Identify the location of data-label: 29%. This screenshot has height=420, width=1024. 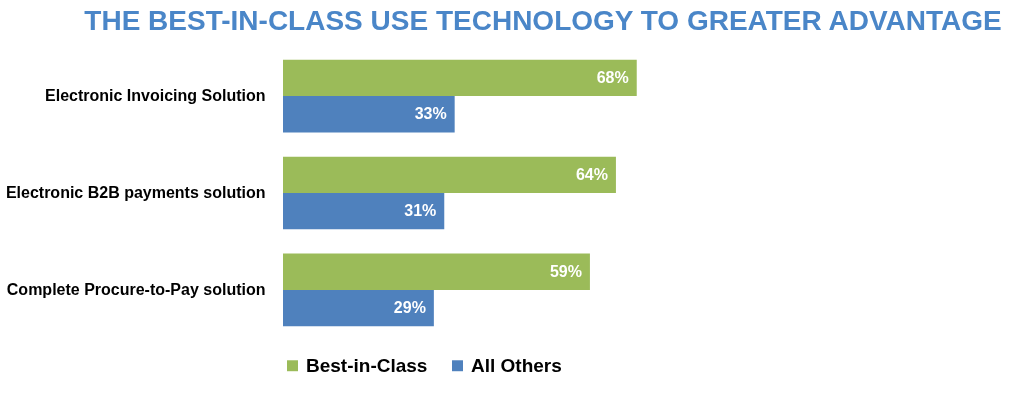
(409, 308).